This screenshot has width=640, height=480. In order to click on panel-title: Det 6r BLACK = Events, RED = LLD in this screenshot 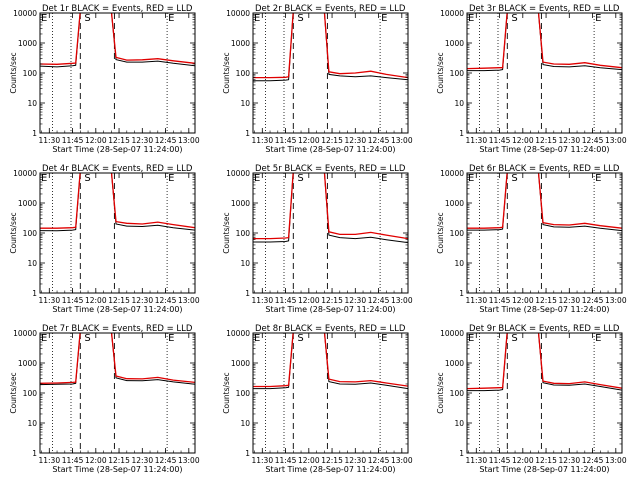, I will do `click(544, 169)`.